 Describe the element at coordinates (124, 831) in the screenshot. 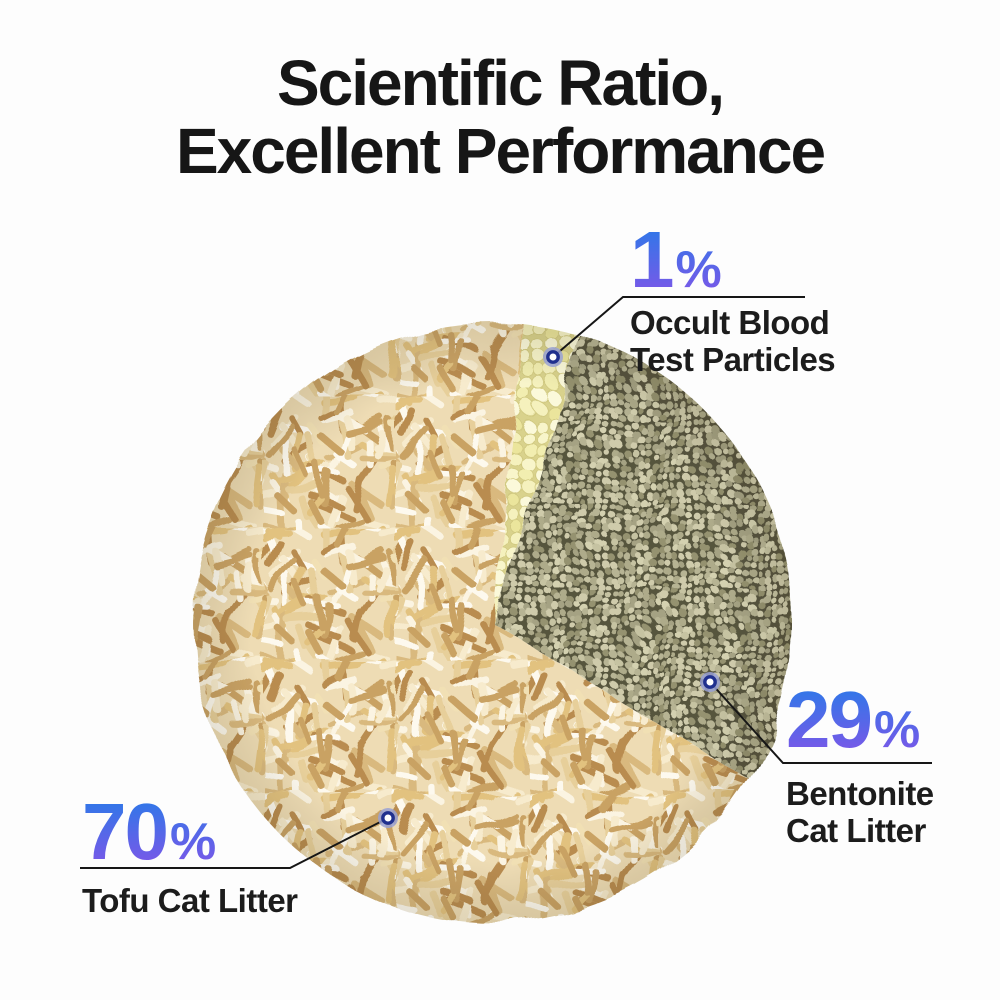

I see `percent-value: 70` at that location.